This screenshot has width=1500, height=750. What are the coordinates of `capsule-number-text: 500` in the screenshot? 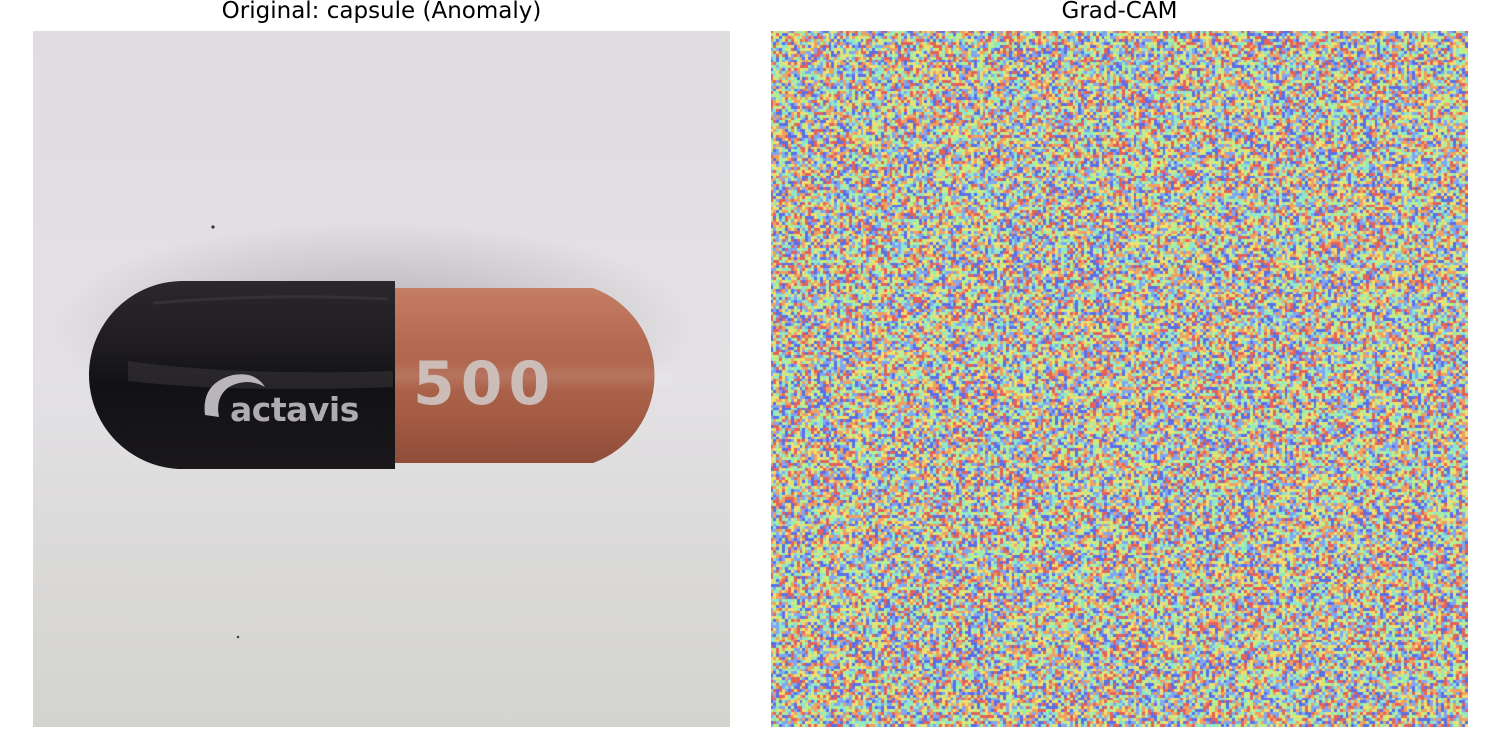 It's located at (484, 384).